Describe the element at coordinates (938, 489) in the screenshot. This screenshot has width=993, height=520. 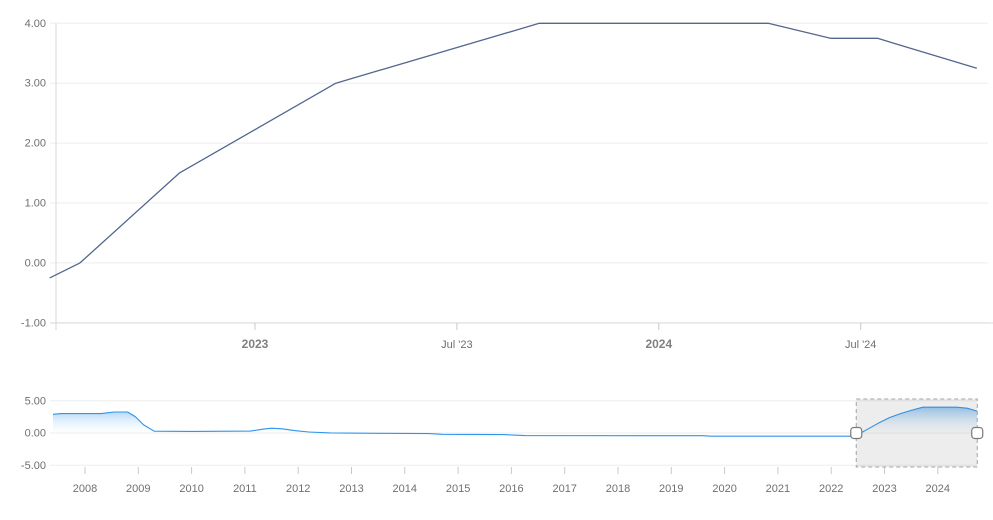
I see `navigator-year-label: 2024` at that location.